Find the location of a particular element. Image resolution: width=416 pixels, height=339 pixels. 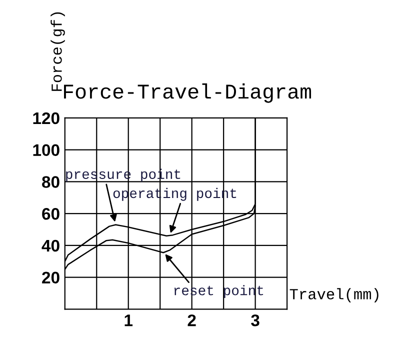

y-tick-label: 80 is located at coordinates (51, 182).